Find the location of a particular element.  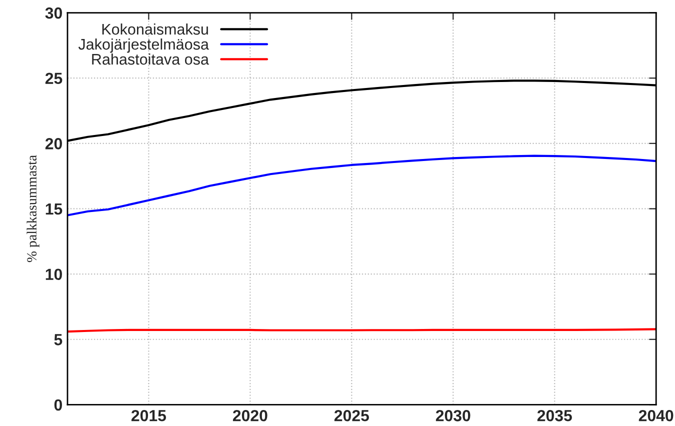

y-tick-label: 5 is located at coordinates (58, 340).